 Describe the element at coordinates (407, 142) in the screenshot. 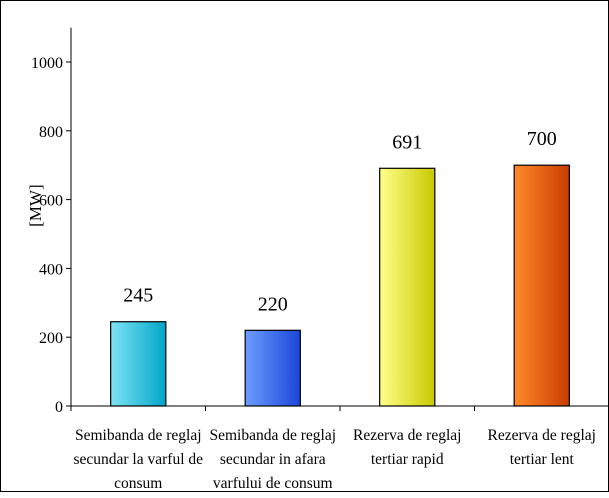

I see `data-label: 691` at that location.